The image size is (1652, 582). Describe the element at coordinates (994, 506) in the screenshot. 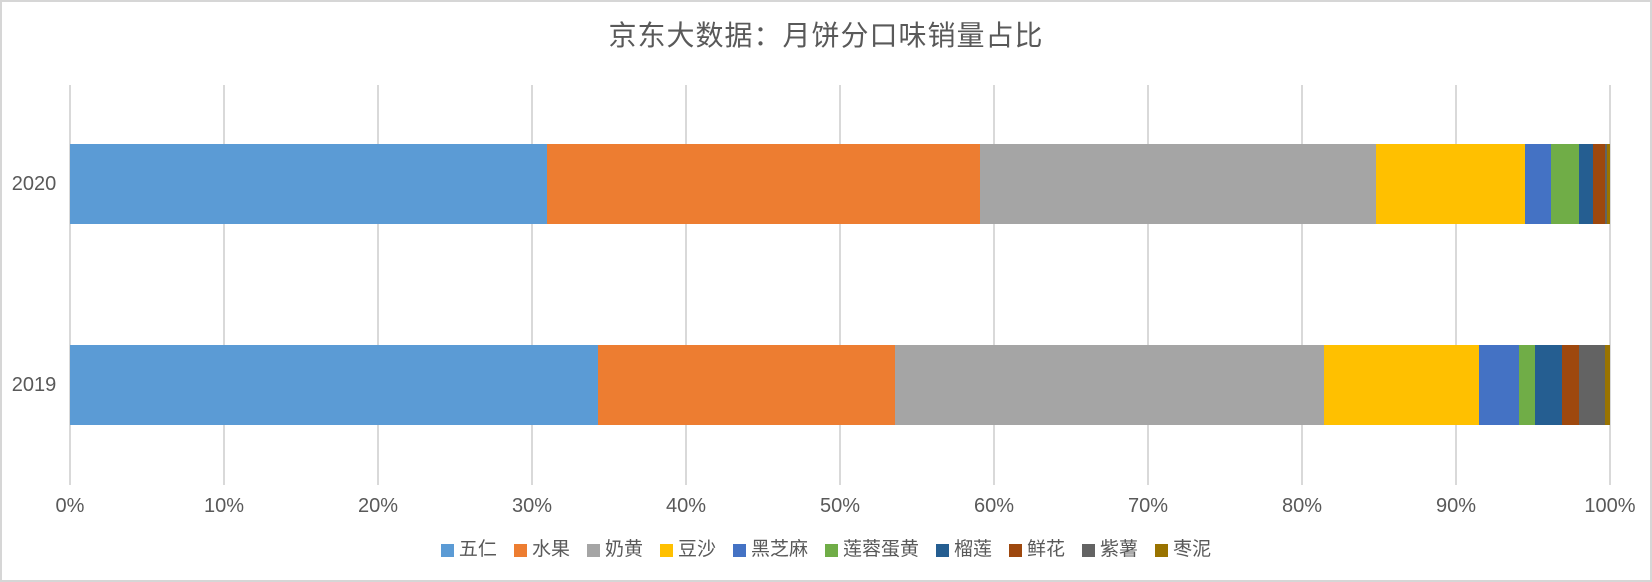

I see `x-tick-label-60%: 60%` at that location.